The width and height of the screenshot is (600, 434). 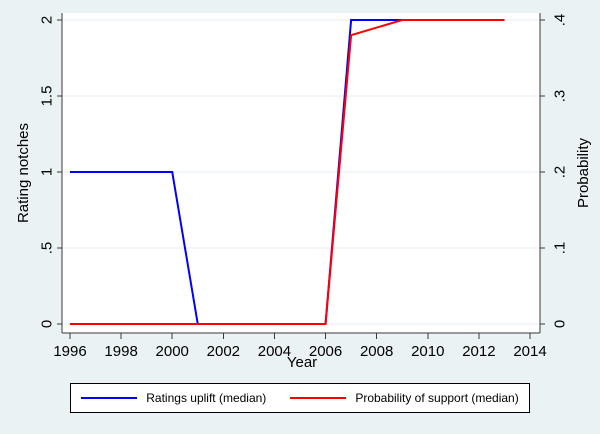 I want to click on x-tick-label: 2014, so click(x=529, y=351).